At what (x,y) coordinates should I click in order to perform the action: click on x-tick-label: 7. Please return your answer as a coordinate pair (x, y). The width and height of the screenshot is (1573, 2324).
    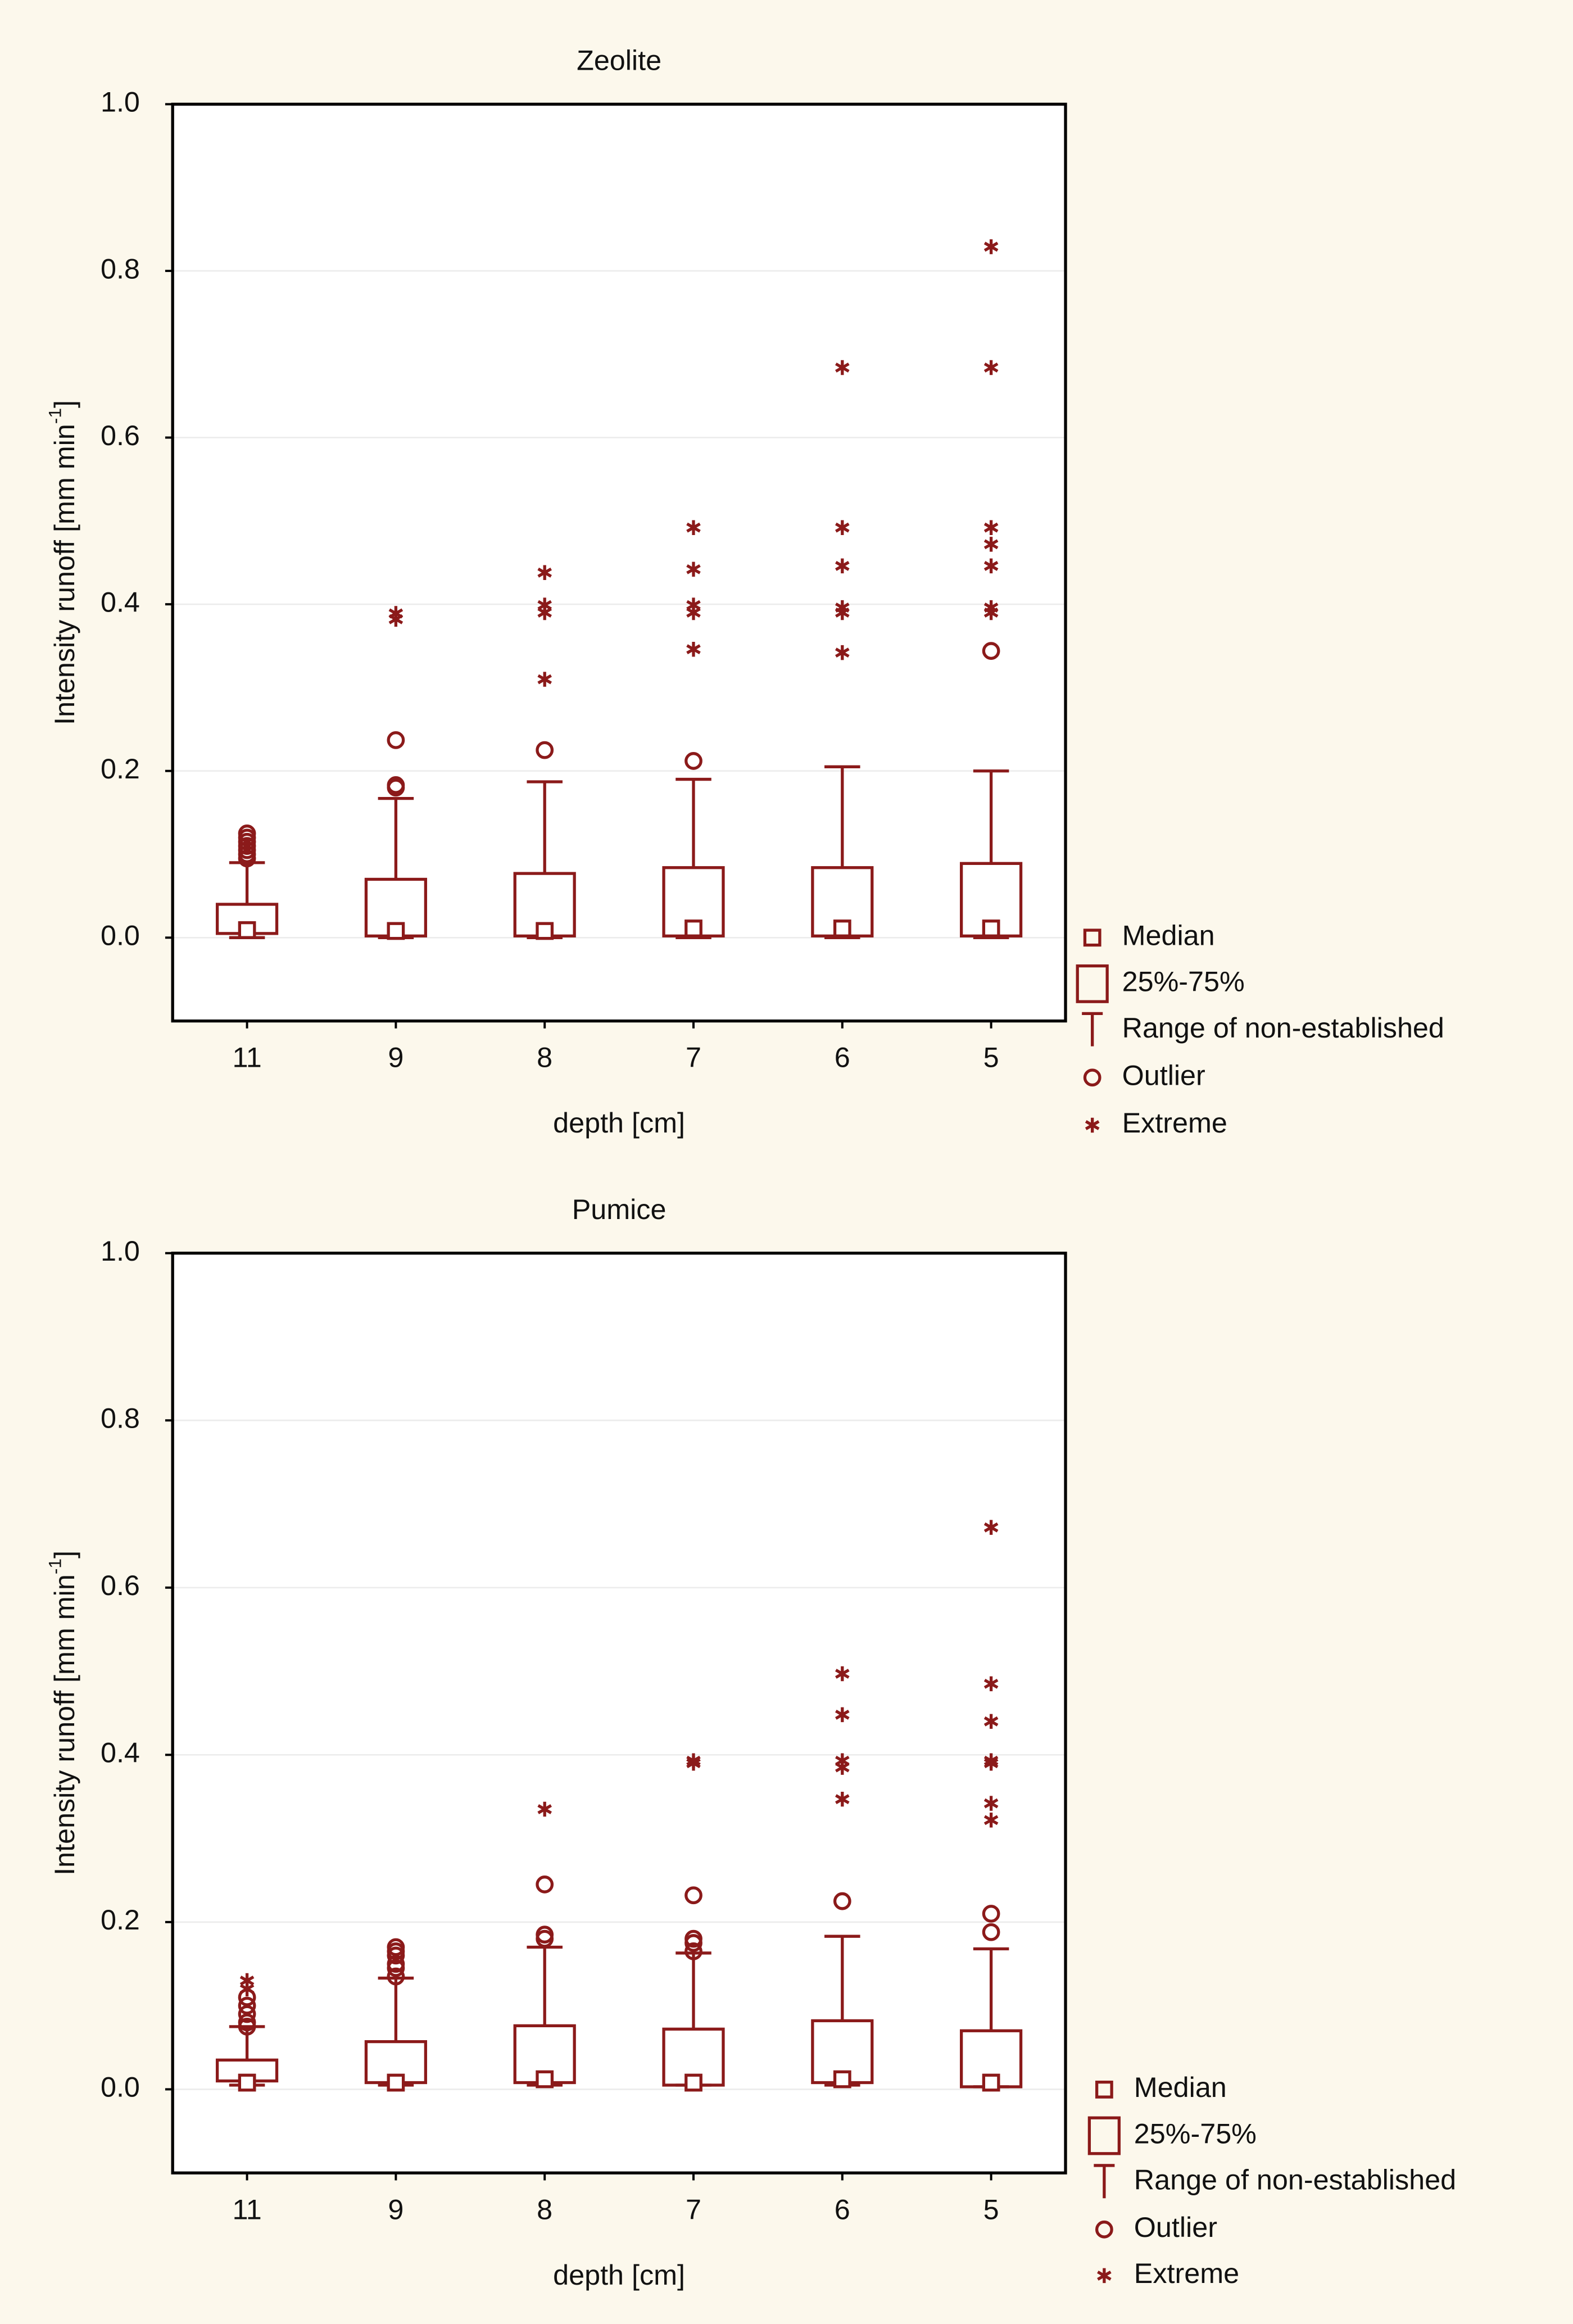
    Looking at the image, I should click on (693, 2209).